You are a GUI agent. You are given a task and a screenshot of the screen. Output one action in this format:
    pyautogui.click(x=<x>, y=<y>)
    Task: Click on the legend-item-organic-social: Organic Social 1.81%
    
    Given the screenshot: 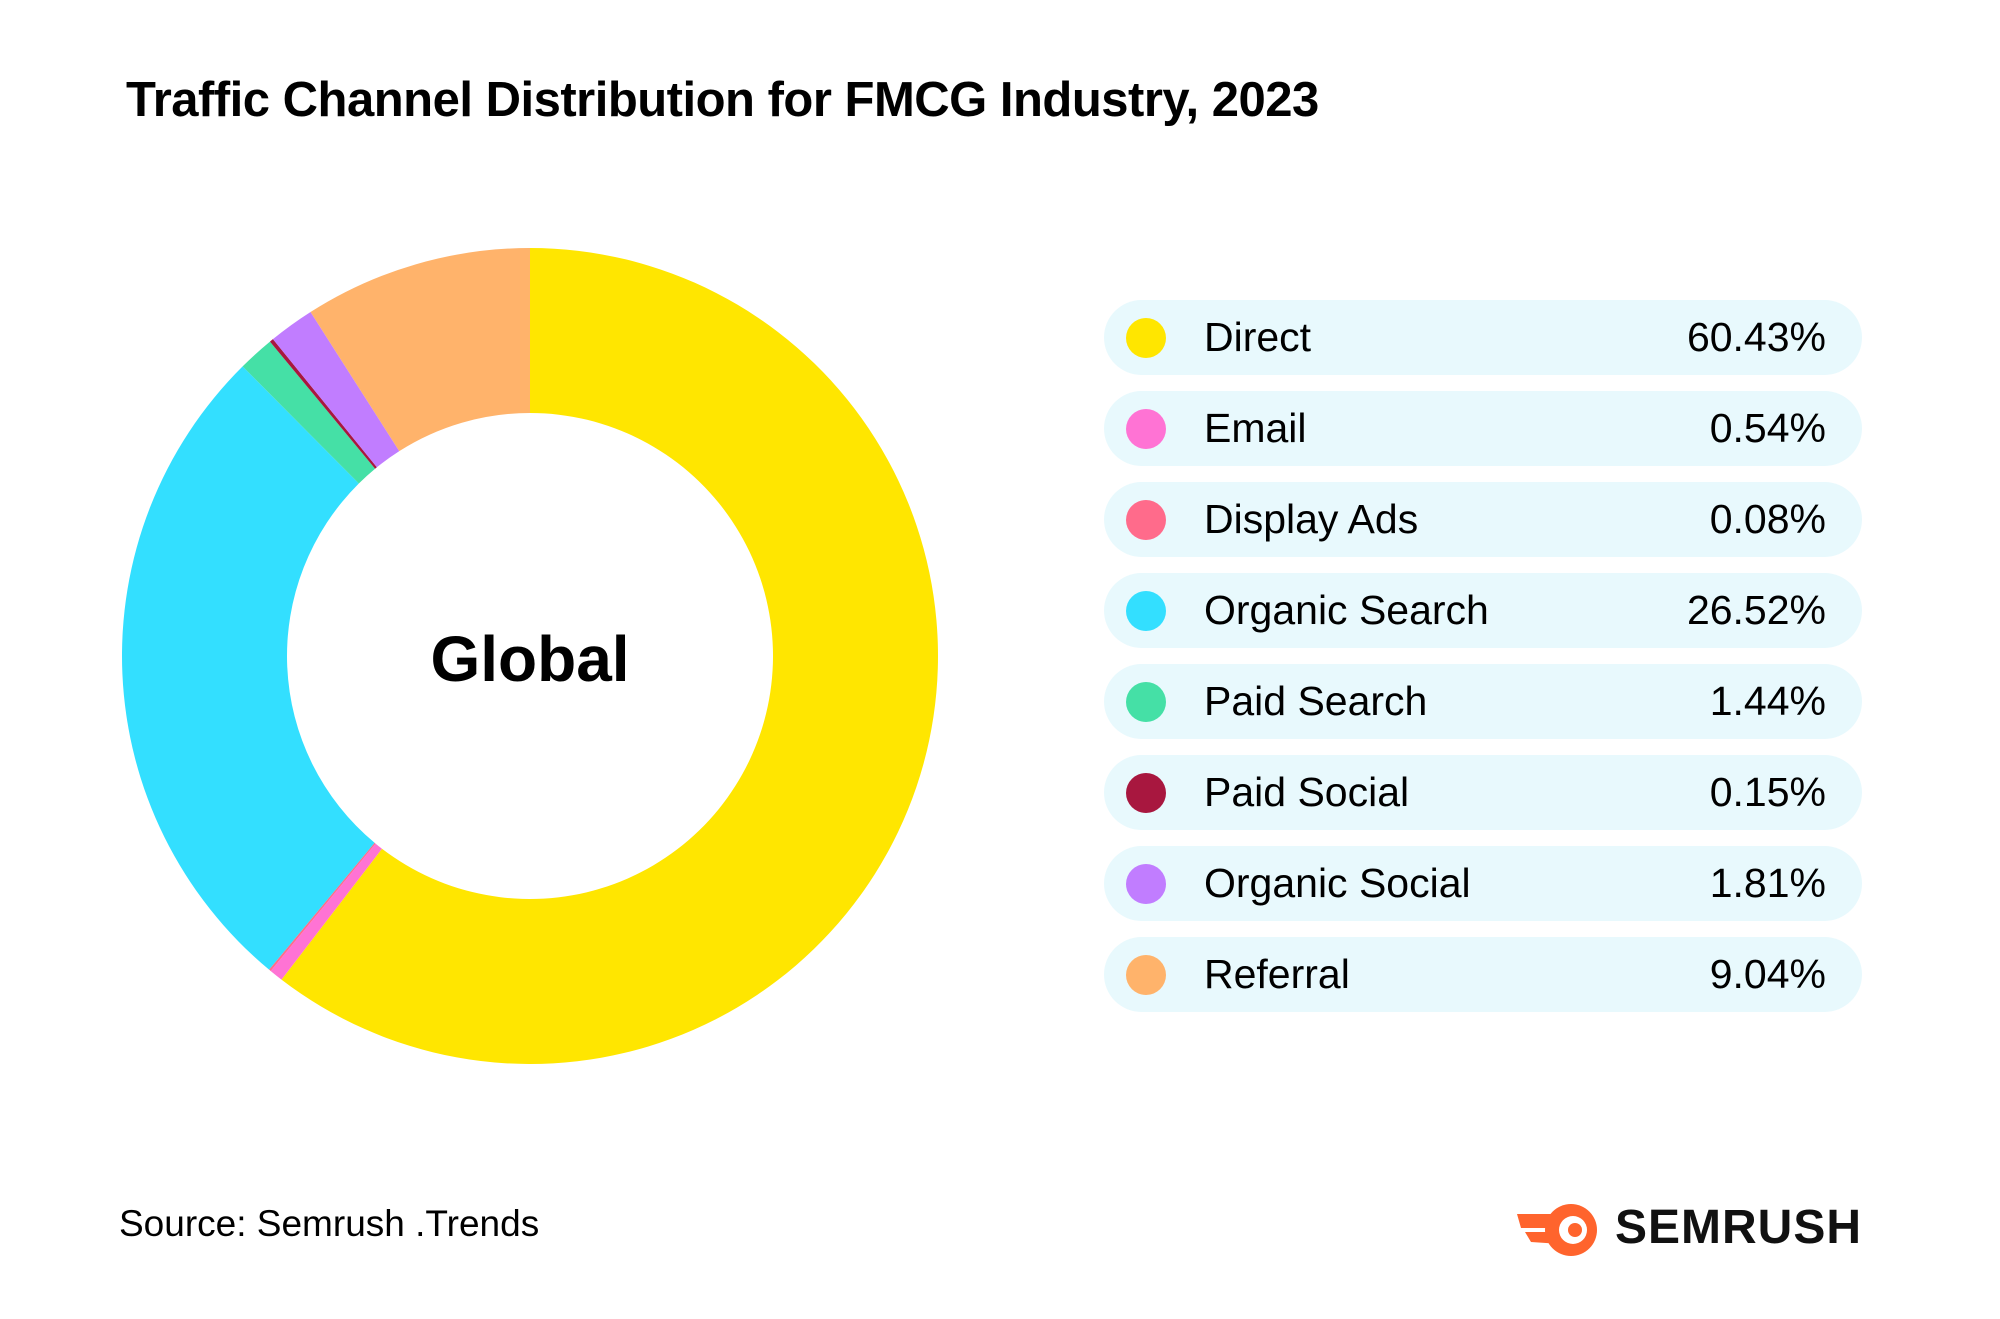 What is the action you would take?
    pyautogui.click(x=1483, y=883)
    